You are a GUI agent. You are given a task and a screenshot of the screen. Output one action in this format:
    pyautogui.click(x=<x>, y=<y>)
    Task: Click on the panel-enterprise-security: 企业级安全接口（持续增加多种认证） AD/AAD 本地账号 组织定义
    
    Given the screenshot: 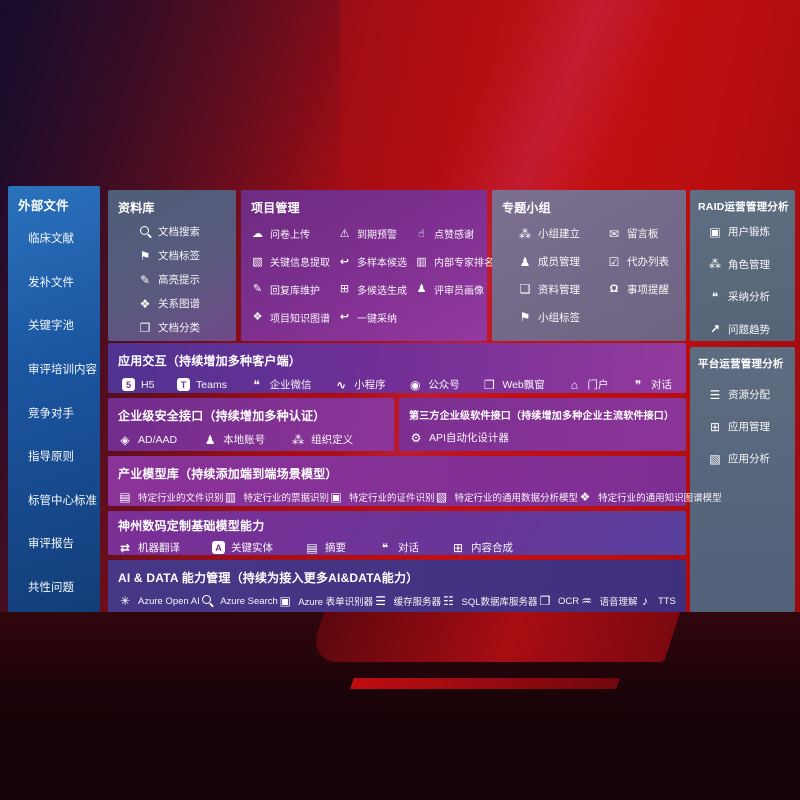 What is the action you would take?
    pyautogui.click(x=251, y=424)
    